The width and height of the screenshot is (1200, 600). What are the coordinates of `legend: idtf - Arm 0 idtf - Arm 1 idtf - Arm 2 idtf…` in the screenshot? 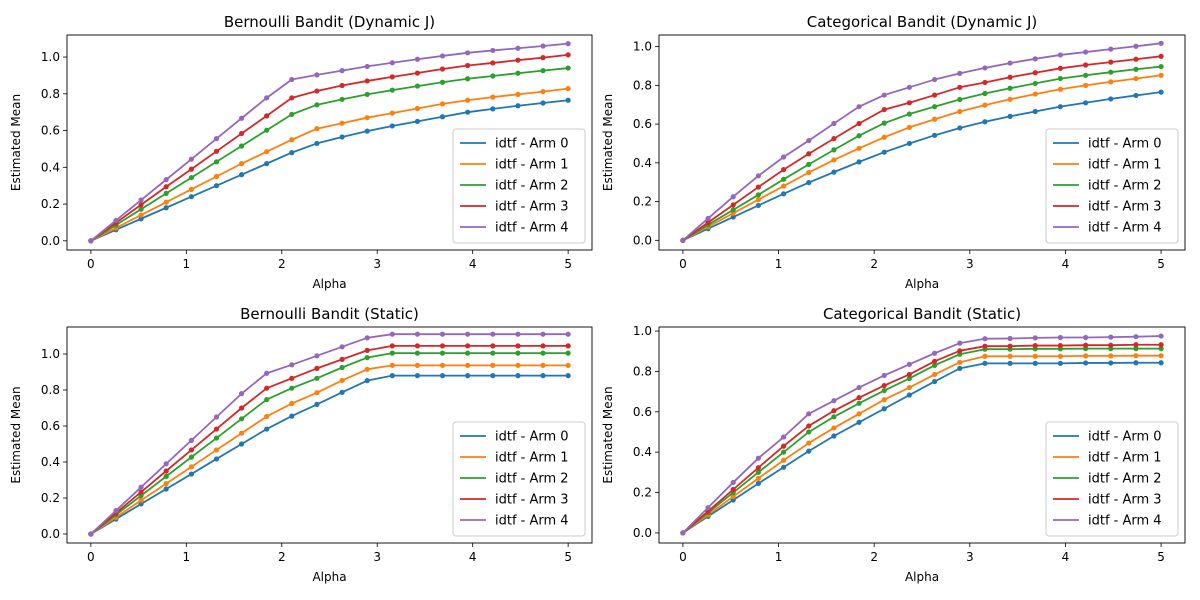 It's located at (1112, 186).